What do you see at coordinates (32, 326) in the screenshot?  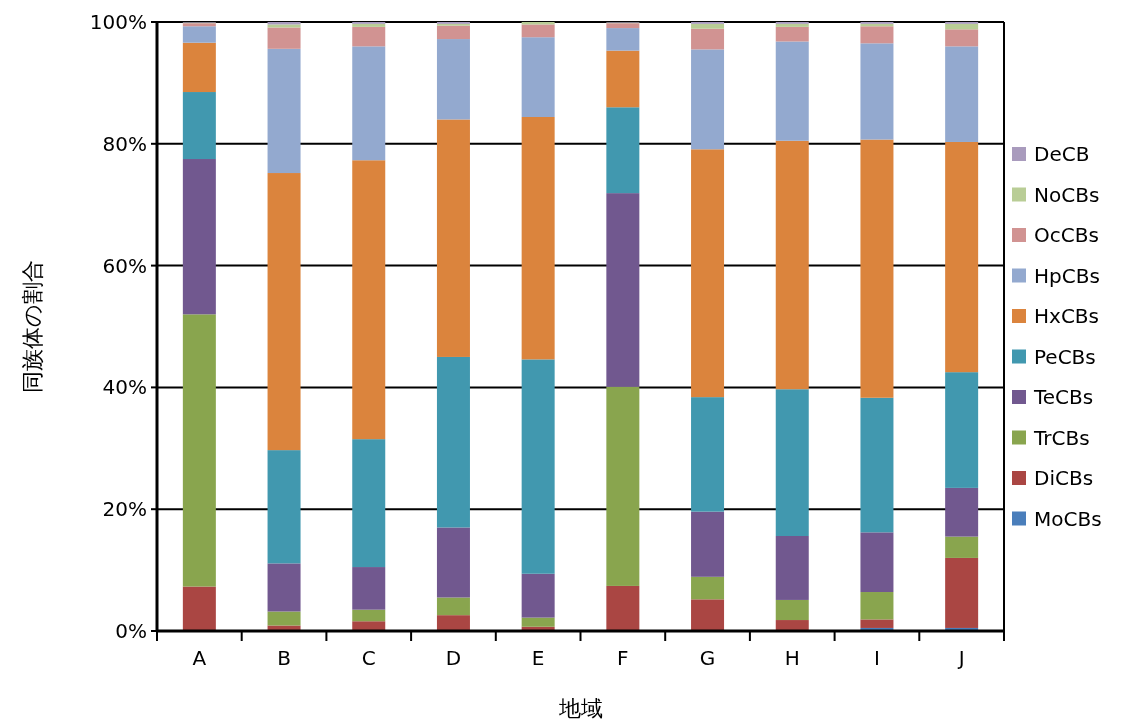 I see `y-axis-title: 同族体の割合` at bounding box center [32, 326].